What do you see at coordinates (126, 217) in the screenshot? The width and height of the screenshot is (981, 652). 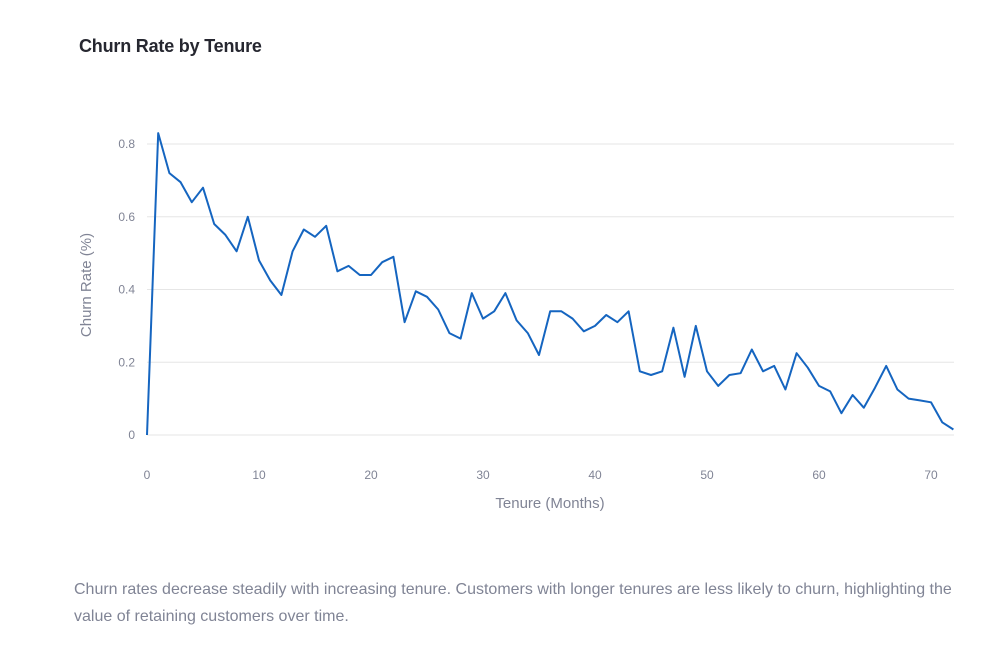 I see `y-tick-label: 0.6` at bounding box center [126, 217].